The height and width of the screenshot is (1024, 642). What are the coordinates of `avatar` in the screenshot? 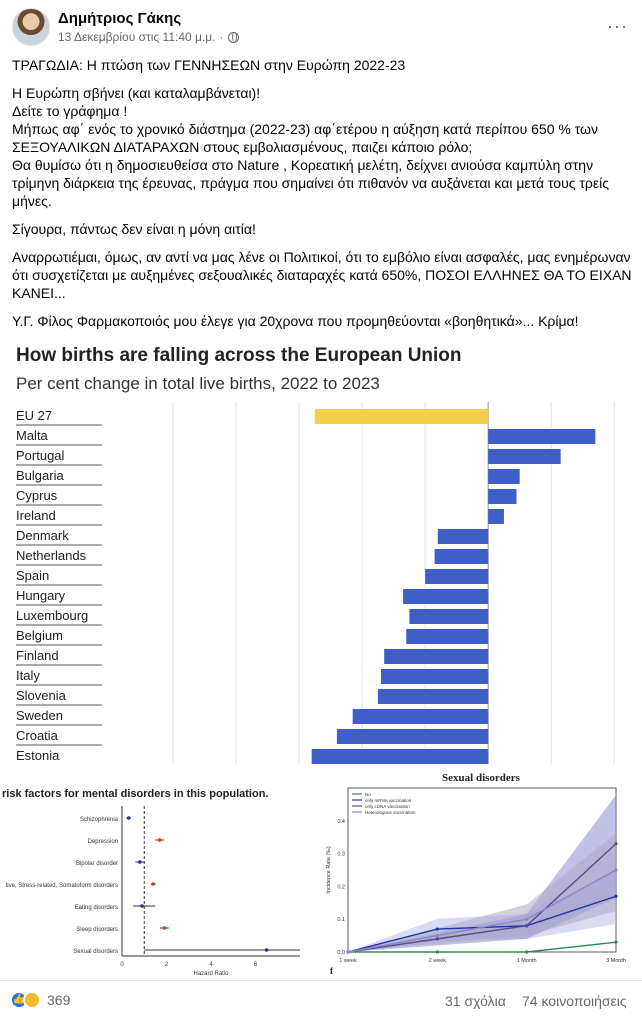 It's located at (31, 27).